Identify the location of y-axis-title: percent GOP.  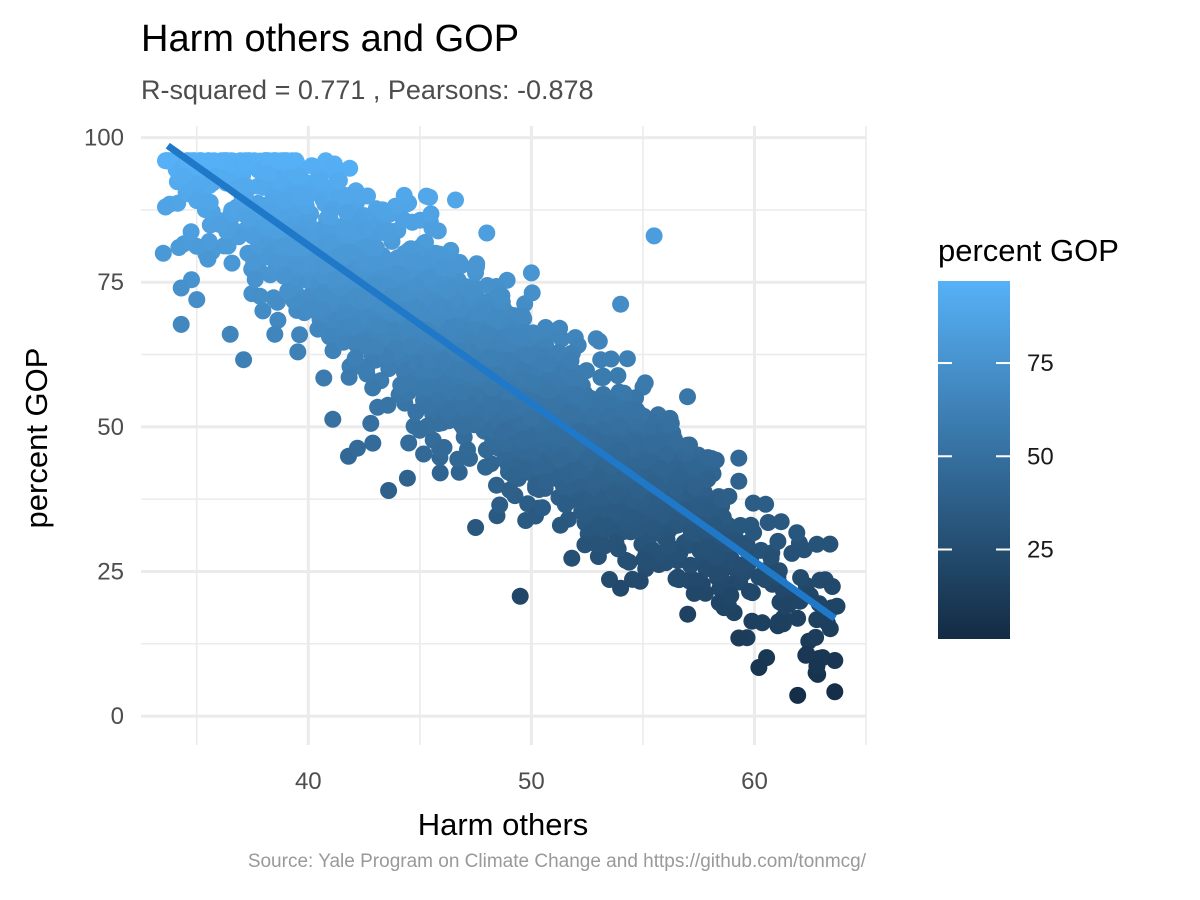
(36, 438).